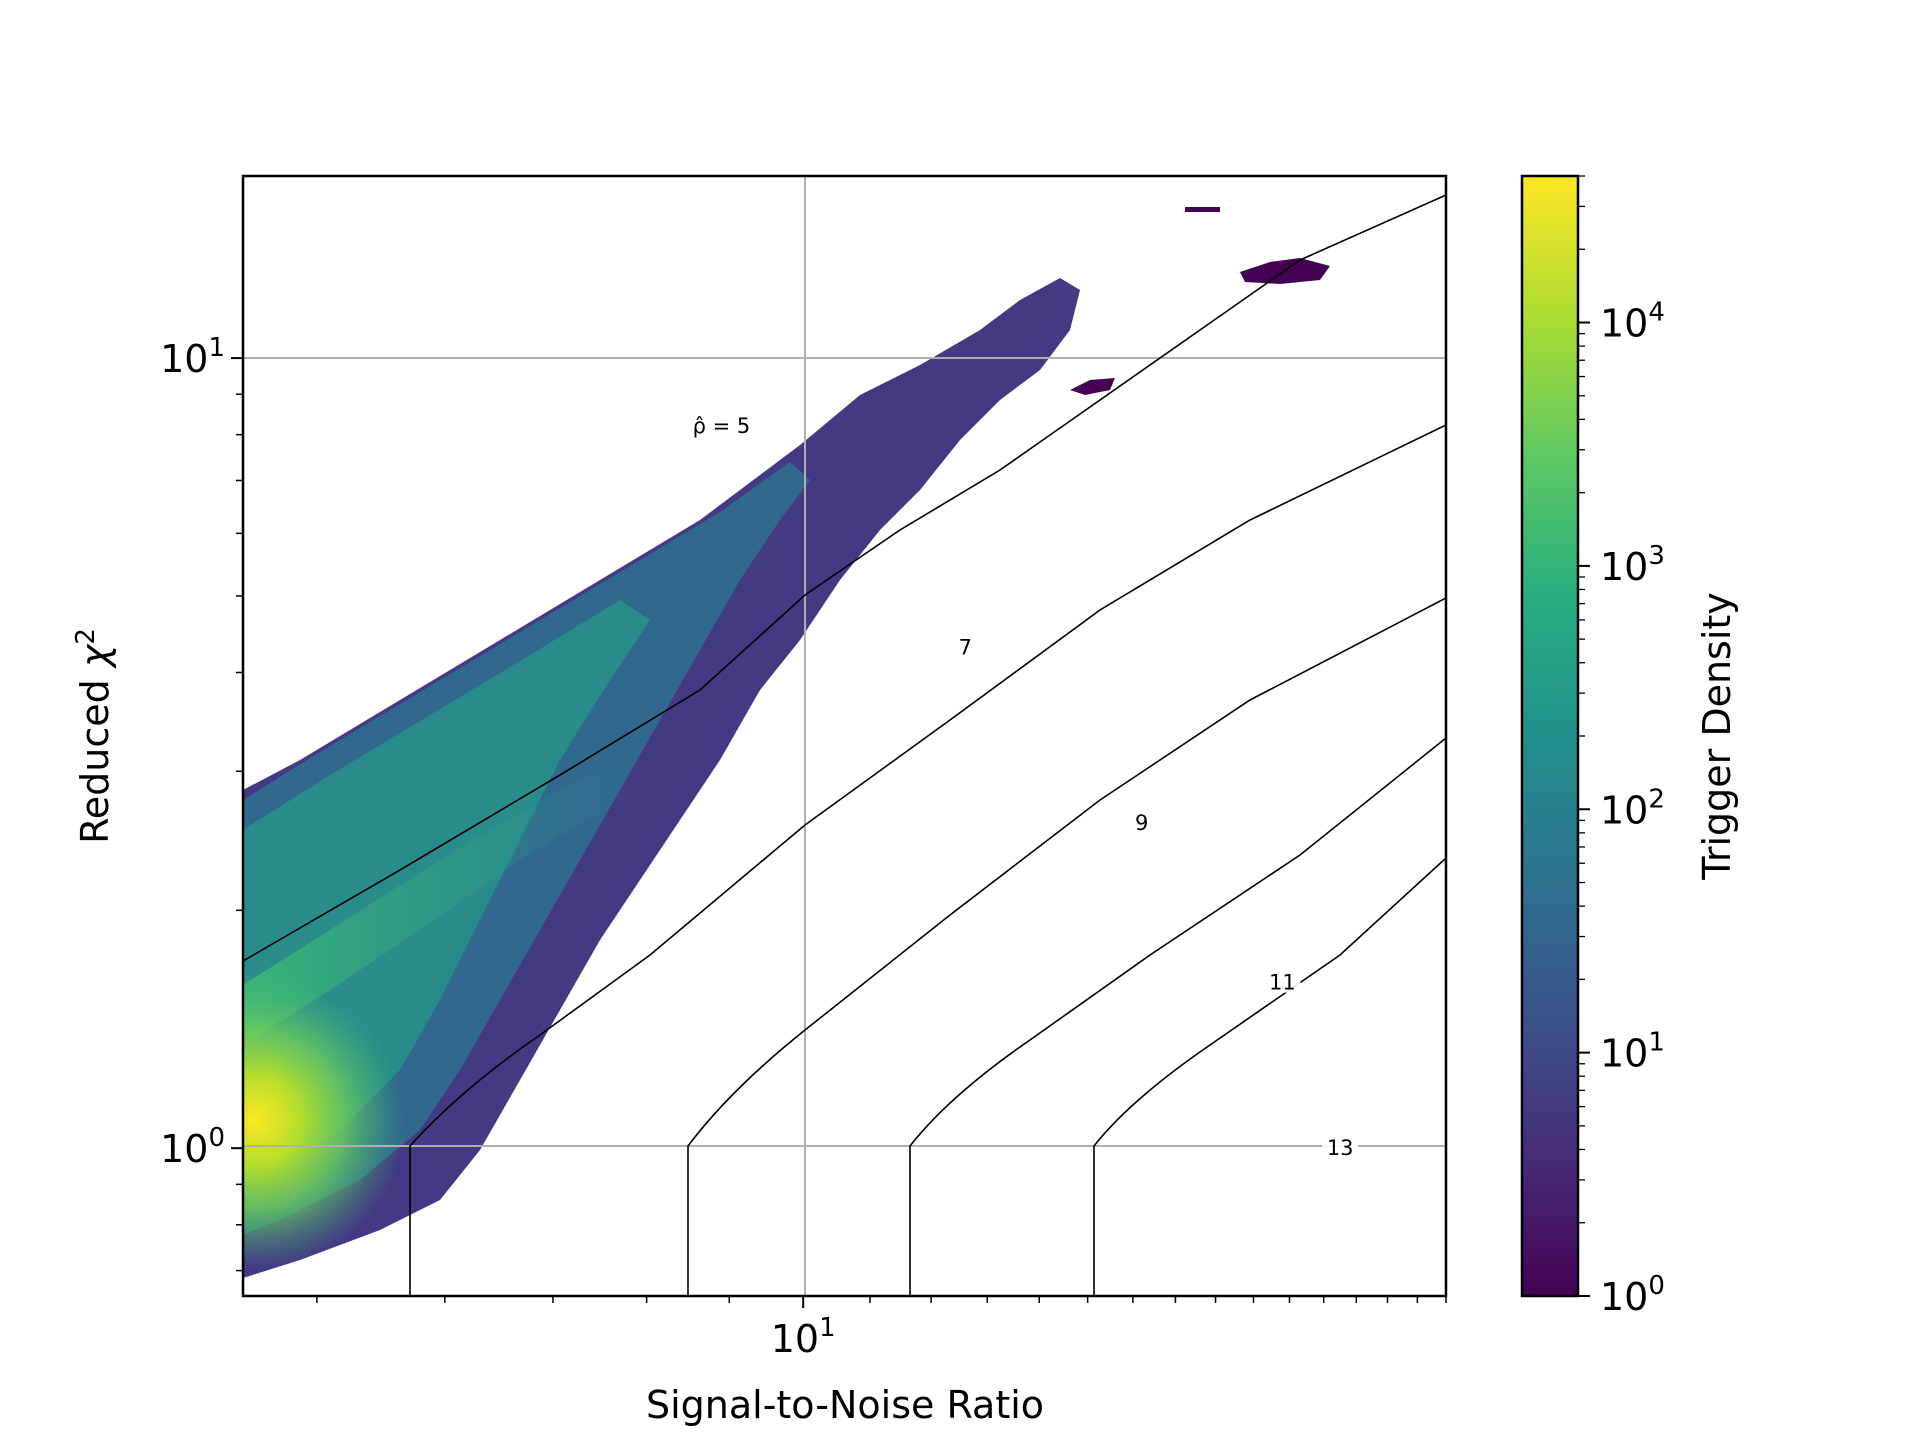 The image size is (1920, 1440). I want to click on density-speck-top, so click(1202, 209).